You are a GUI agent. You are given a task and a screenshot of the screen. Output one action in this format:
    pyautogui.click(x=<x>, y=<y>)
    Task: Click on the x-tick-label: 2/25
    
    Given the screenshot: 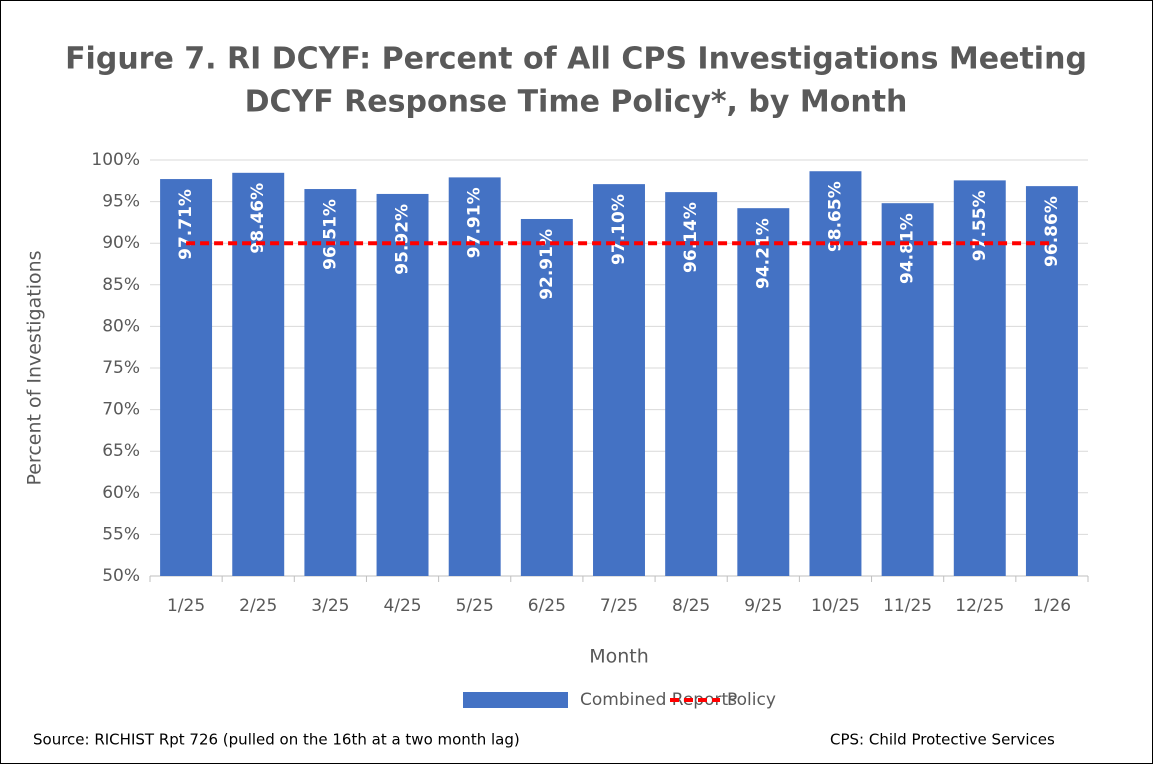 What is the action you would take?
    pyautogui.click(x=258, y=606)
    